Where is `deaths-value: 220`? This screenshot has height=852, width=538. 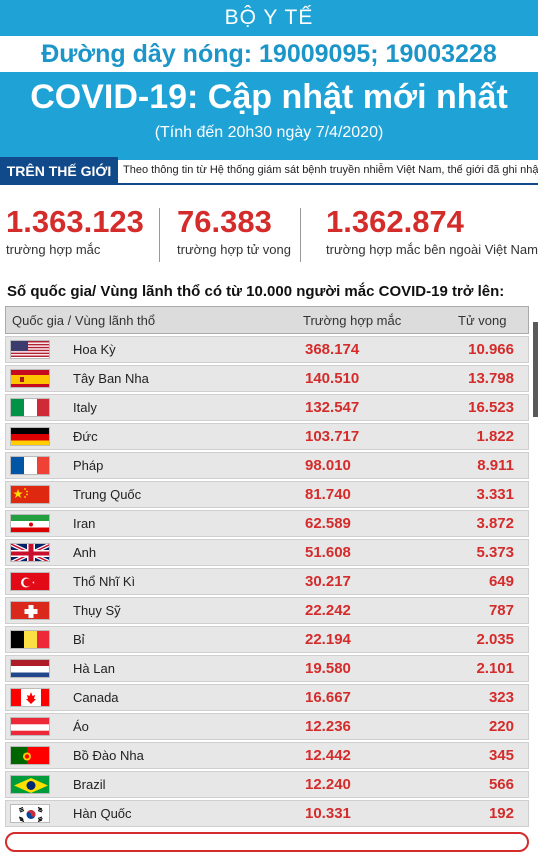
deaths-value: 220 is located at coordinates (501, 726).